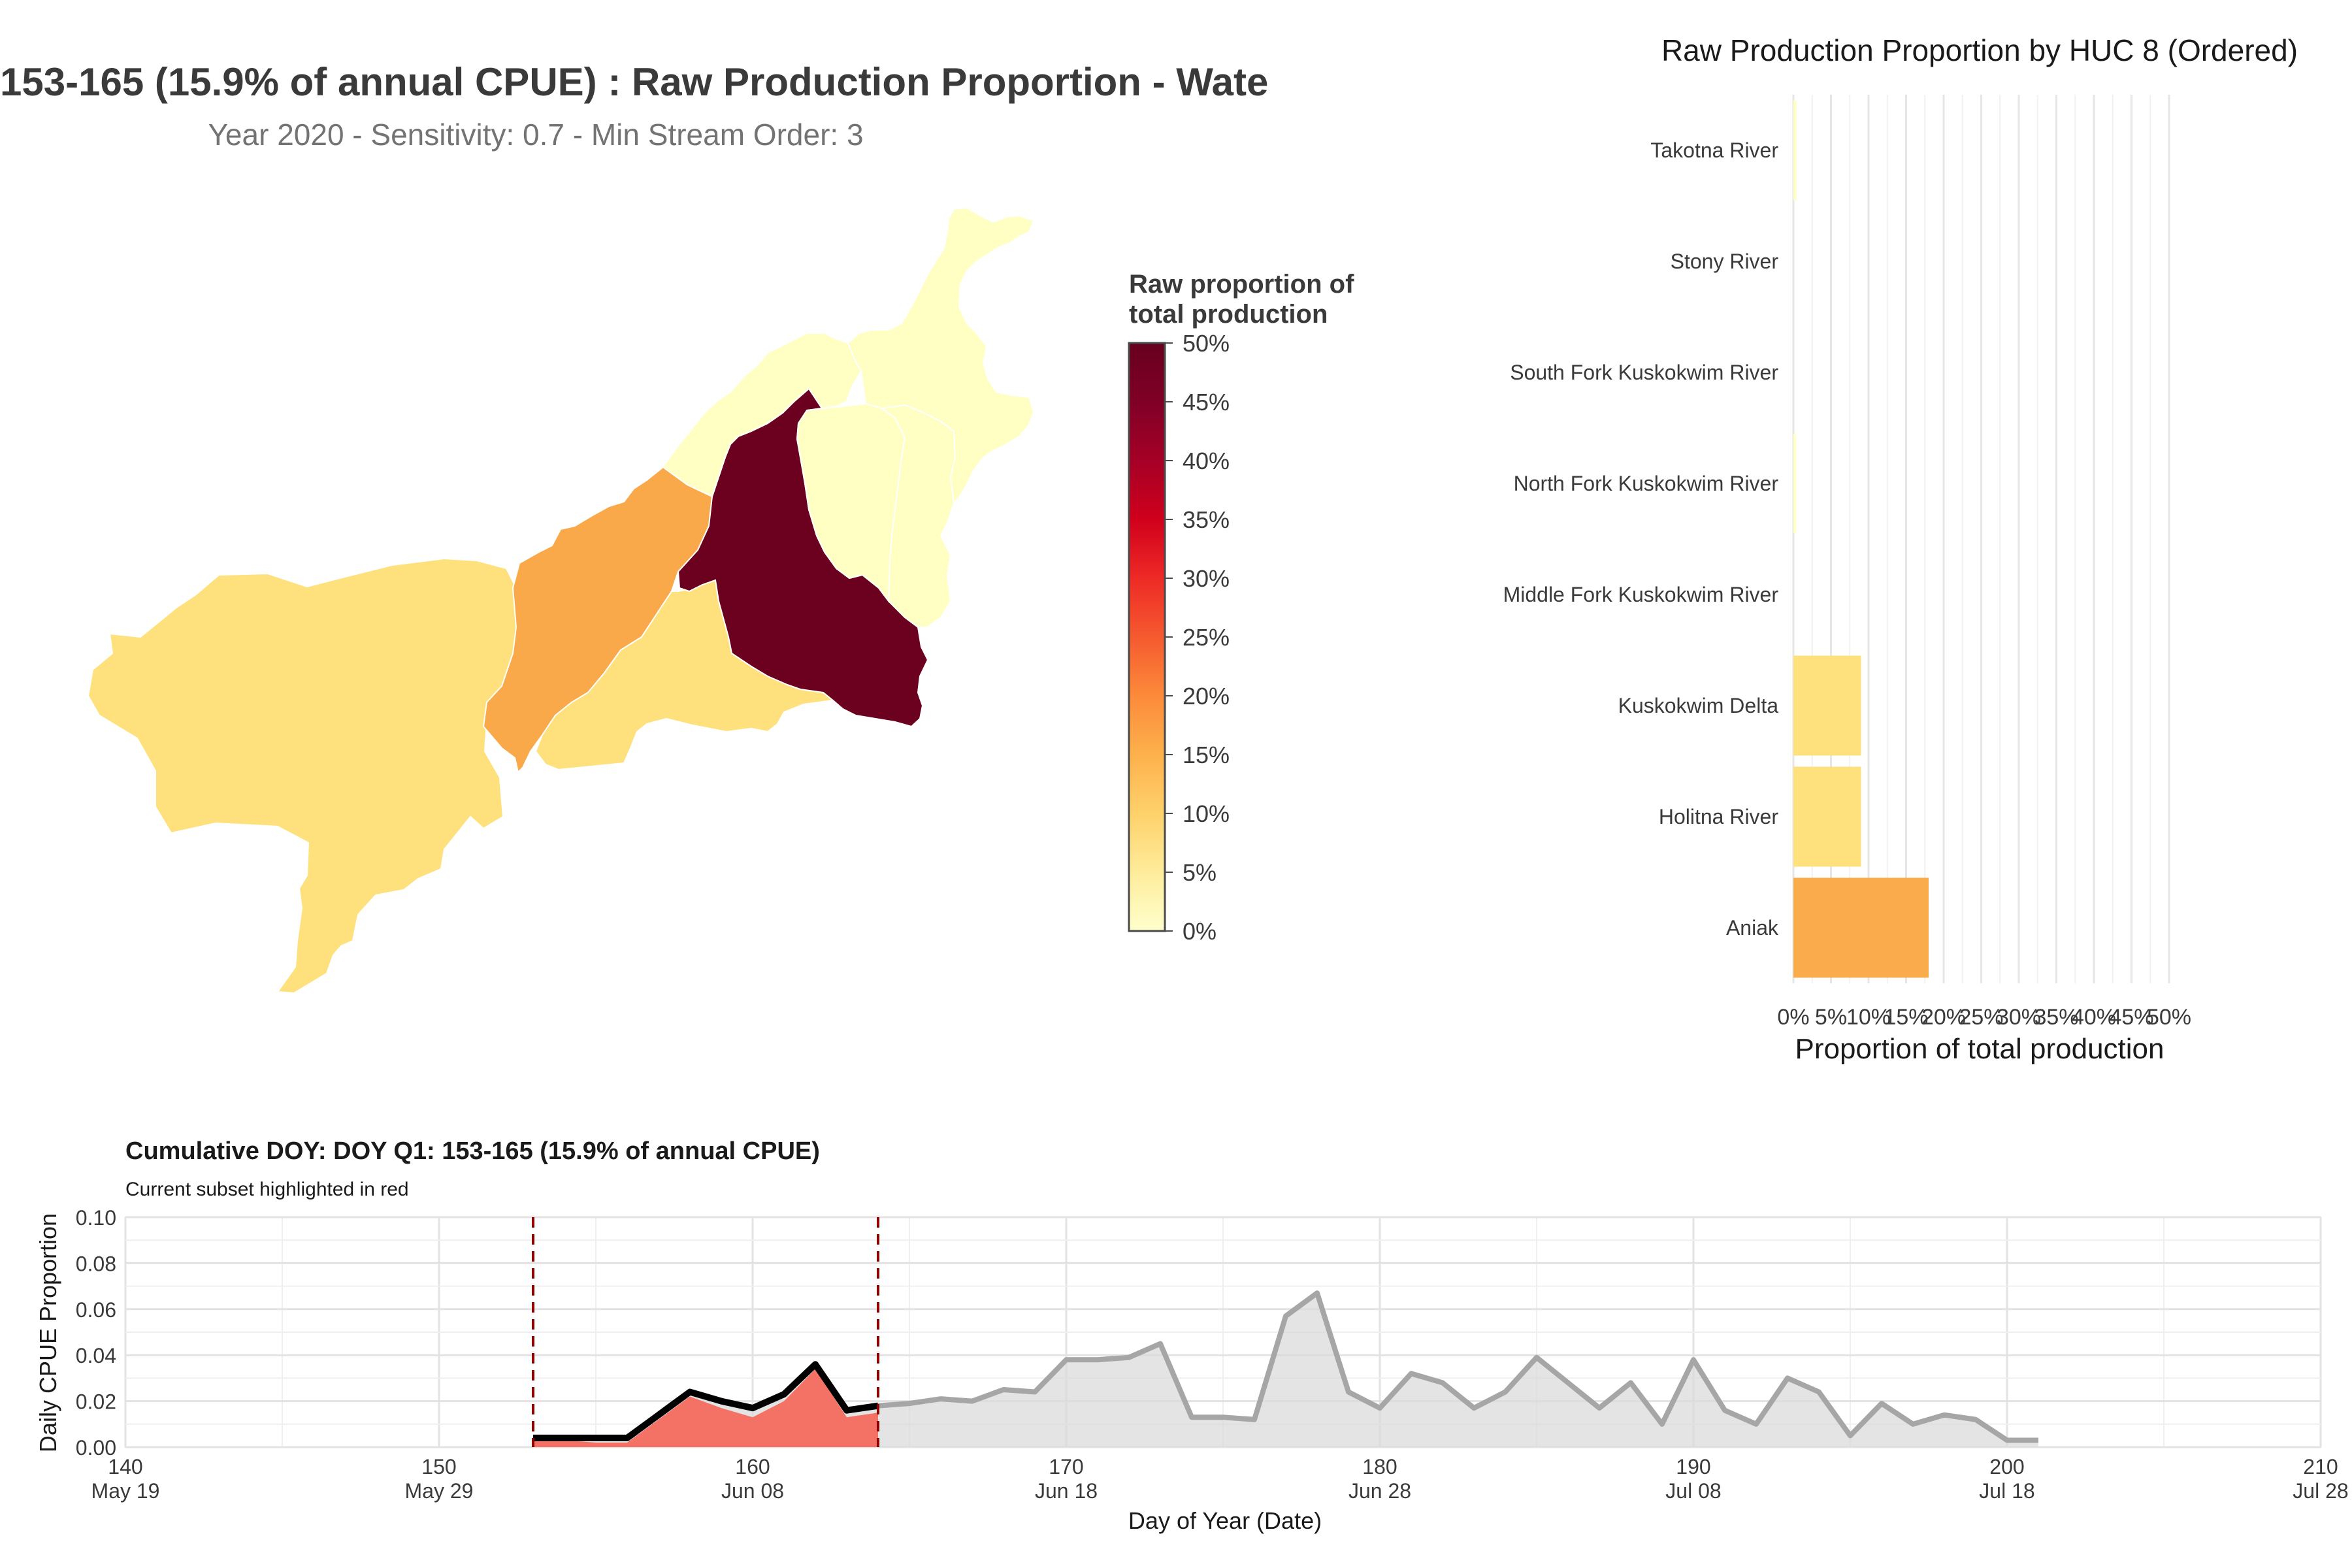  Describe the element at coordinates (438, 1466) in the screenshot. I see `x-tick-label: 150` at that location.